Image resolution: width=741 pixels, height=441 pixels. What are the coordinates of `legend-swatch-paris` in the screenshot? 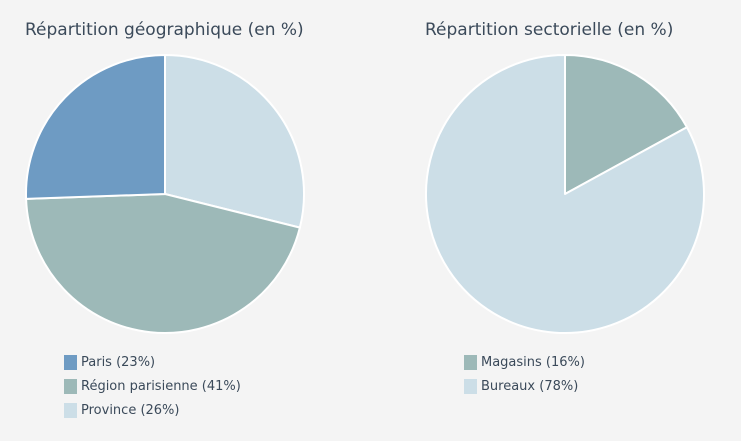 It's located at (70, 362).